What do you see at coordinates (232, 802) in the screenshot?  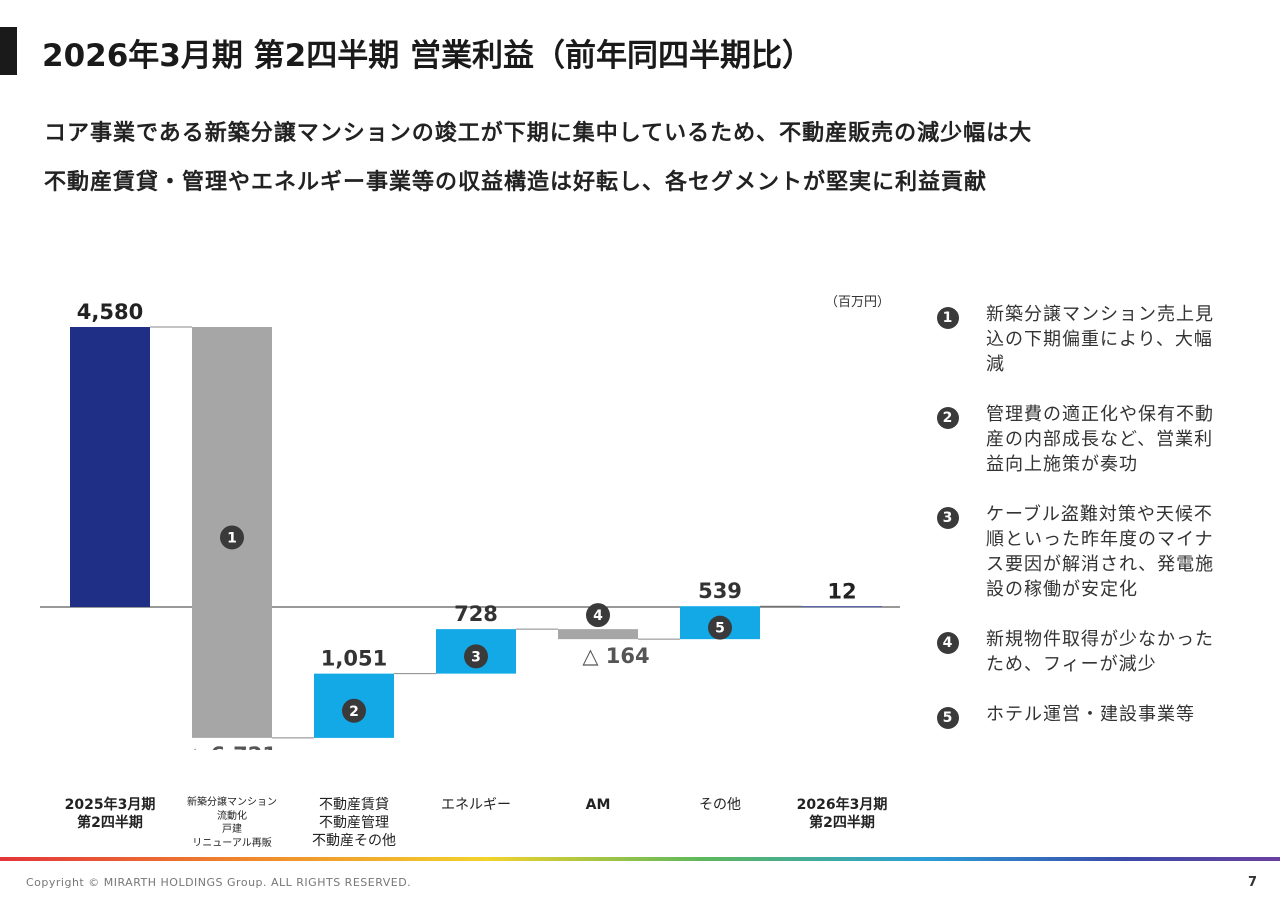 I see `category-label-line: 新築分譲マンション` at bounding box center [232, 802].